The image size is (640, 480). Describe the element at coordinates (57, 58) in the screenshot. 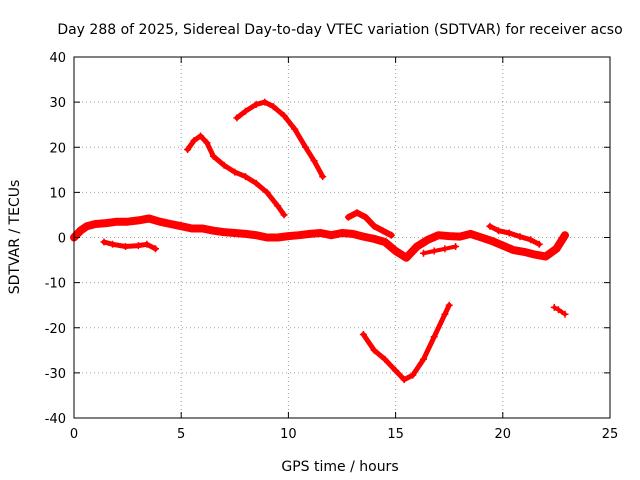

I see `y-tick-label: 40` at that location.